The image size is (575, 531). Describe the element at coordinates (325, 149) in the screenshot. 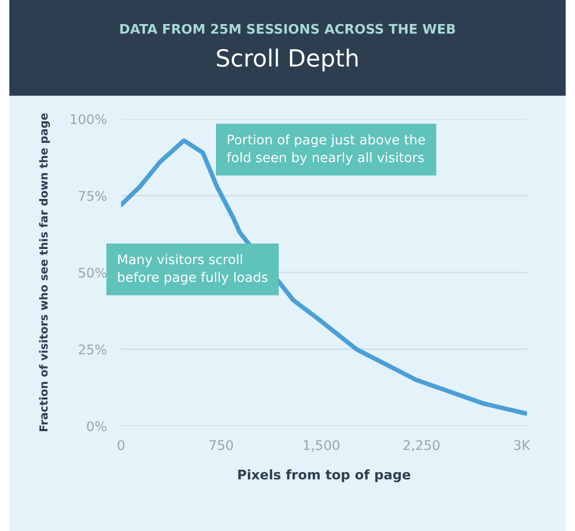

I see `annotation: Portion of page just above the fold seen by nearly all visitors` at that location.